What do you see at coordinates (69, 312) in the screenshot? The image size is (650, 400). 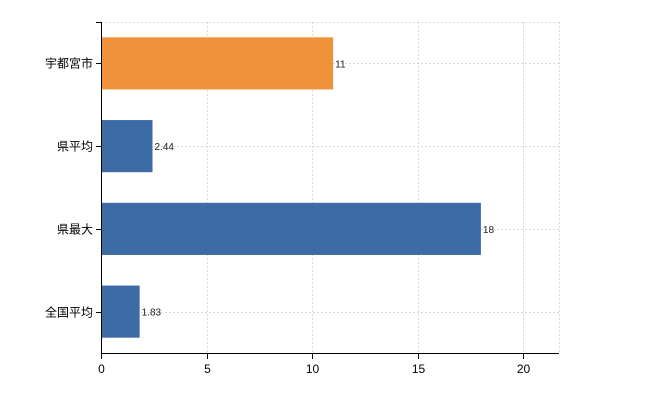 I see `category-label-3: 全国平均` at bounding box center [69, 312].